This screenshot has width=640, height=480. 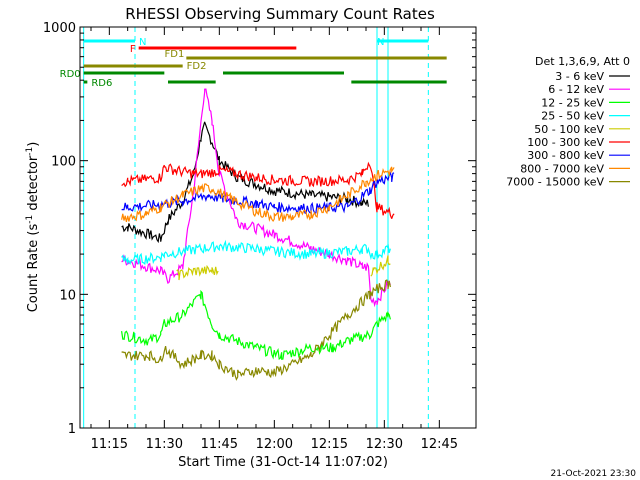 What do you see at coordinates (67, 295) in the screenshot?
I see `y-tick-label-1: 10` at bounding box center [67, 295].